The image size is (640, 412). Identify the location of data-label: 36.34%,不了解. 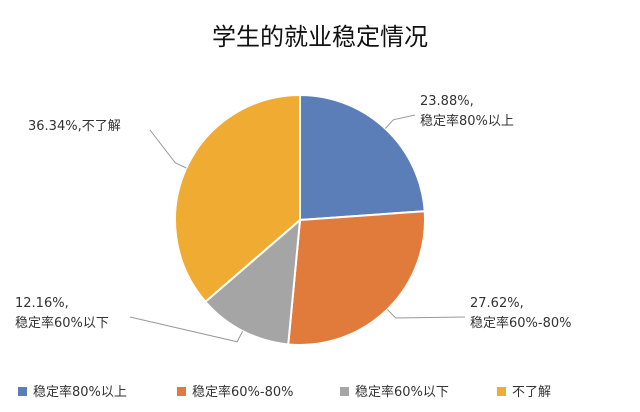
(74, 126).